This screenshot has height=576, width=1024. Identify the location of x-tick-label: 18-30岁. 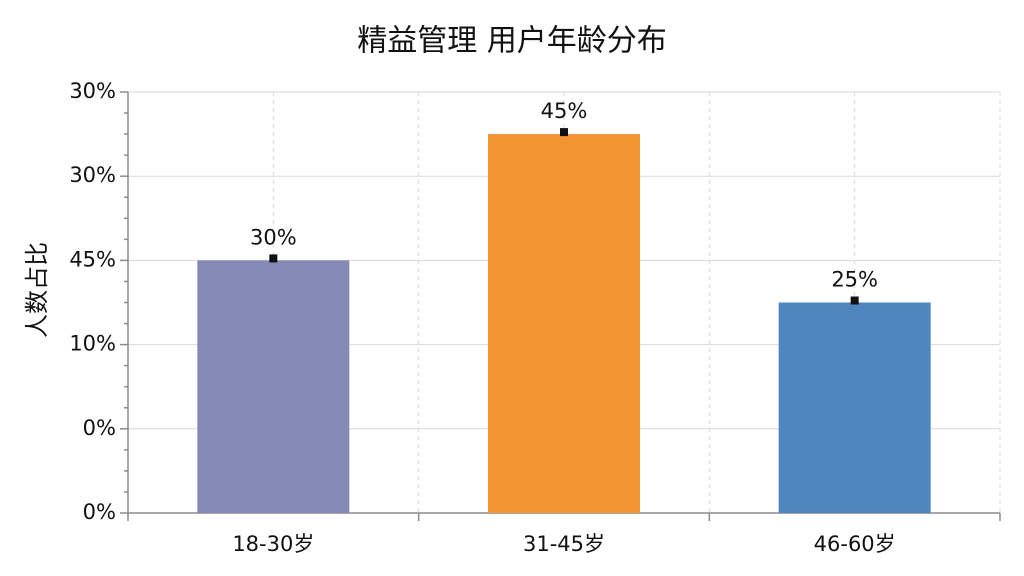
(273, 544).